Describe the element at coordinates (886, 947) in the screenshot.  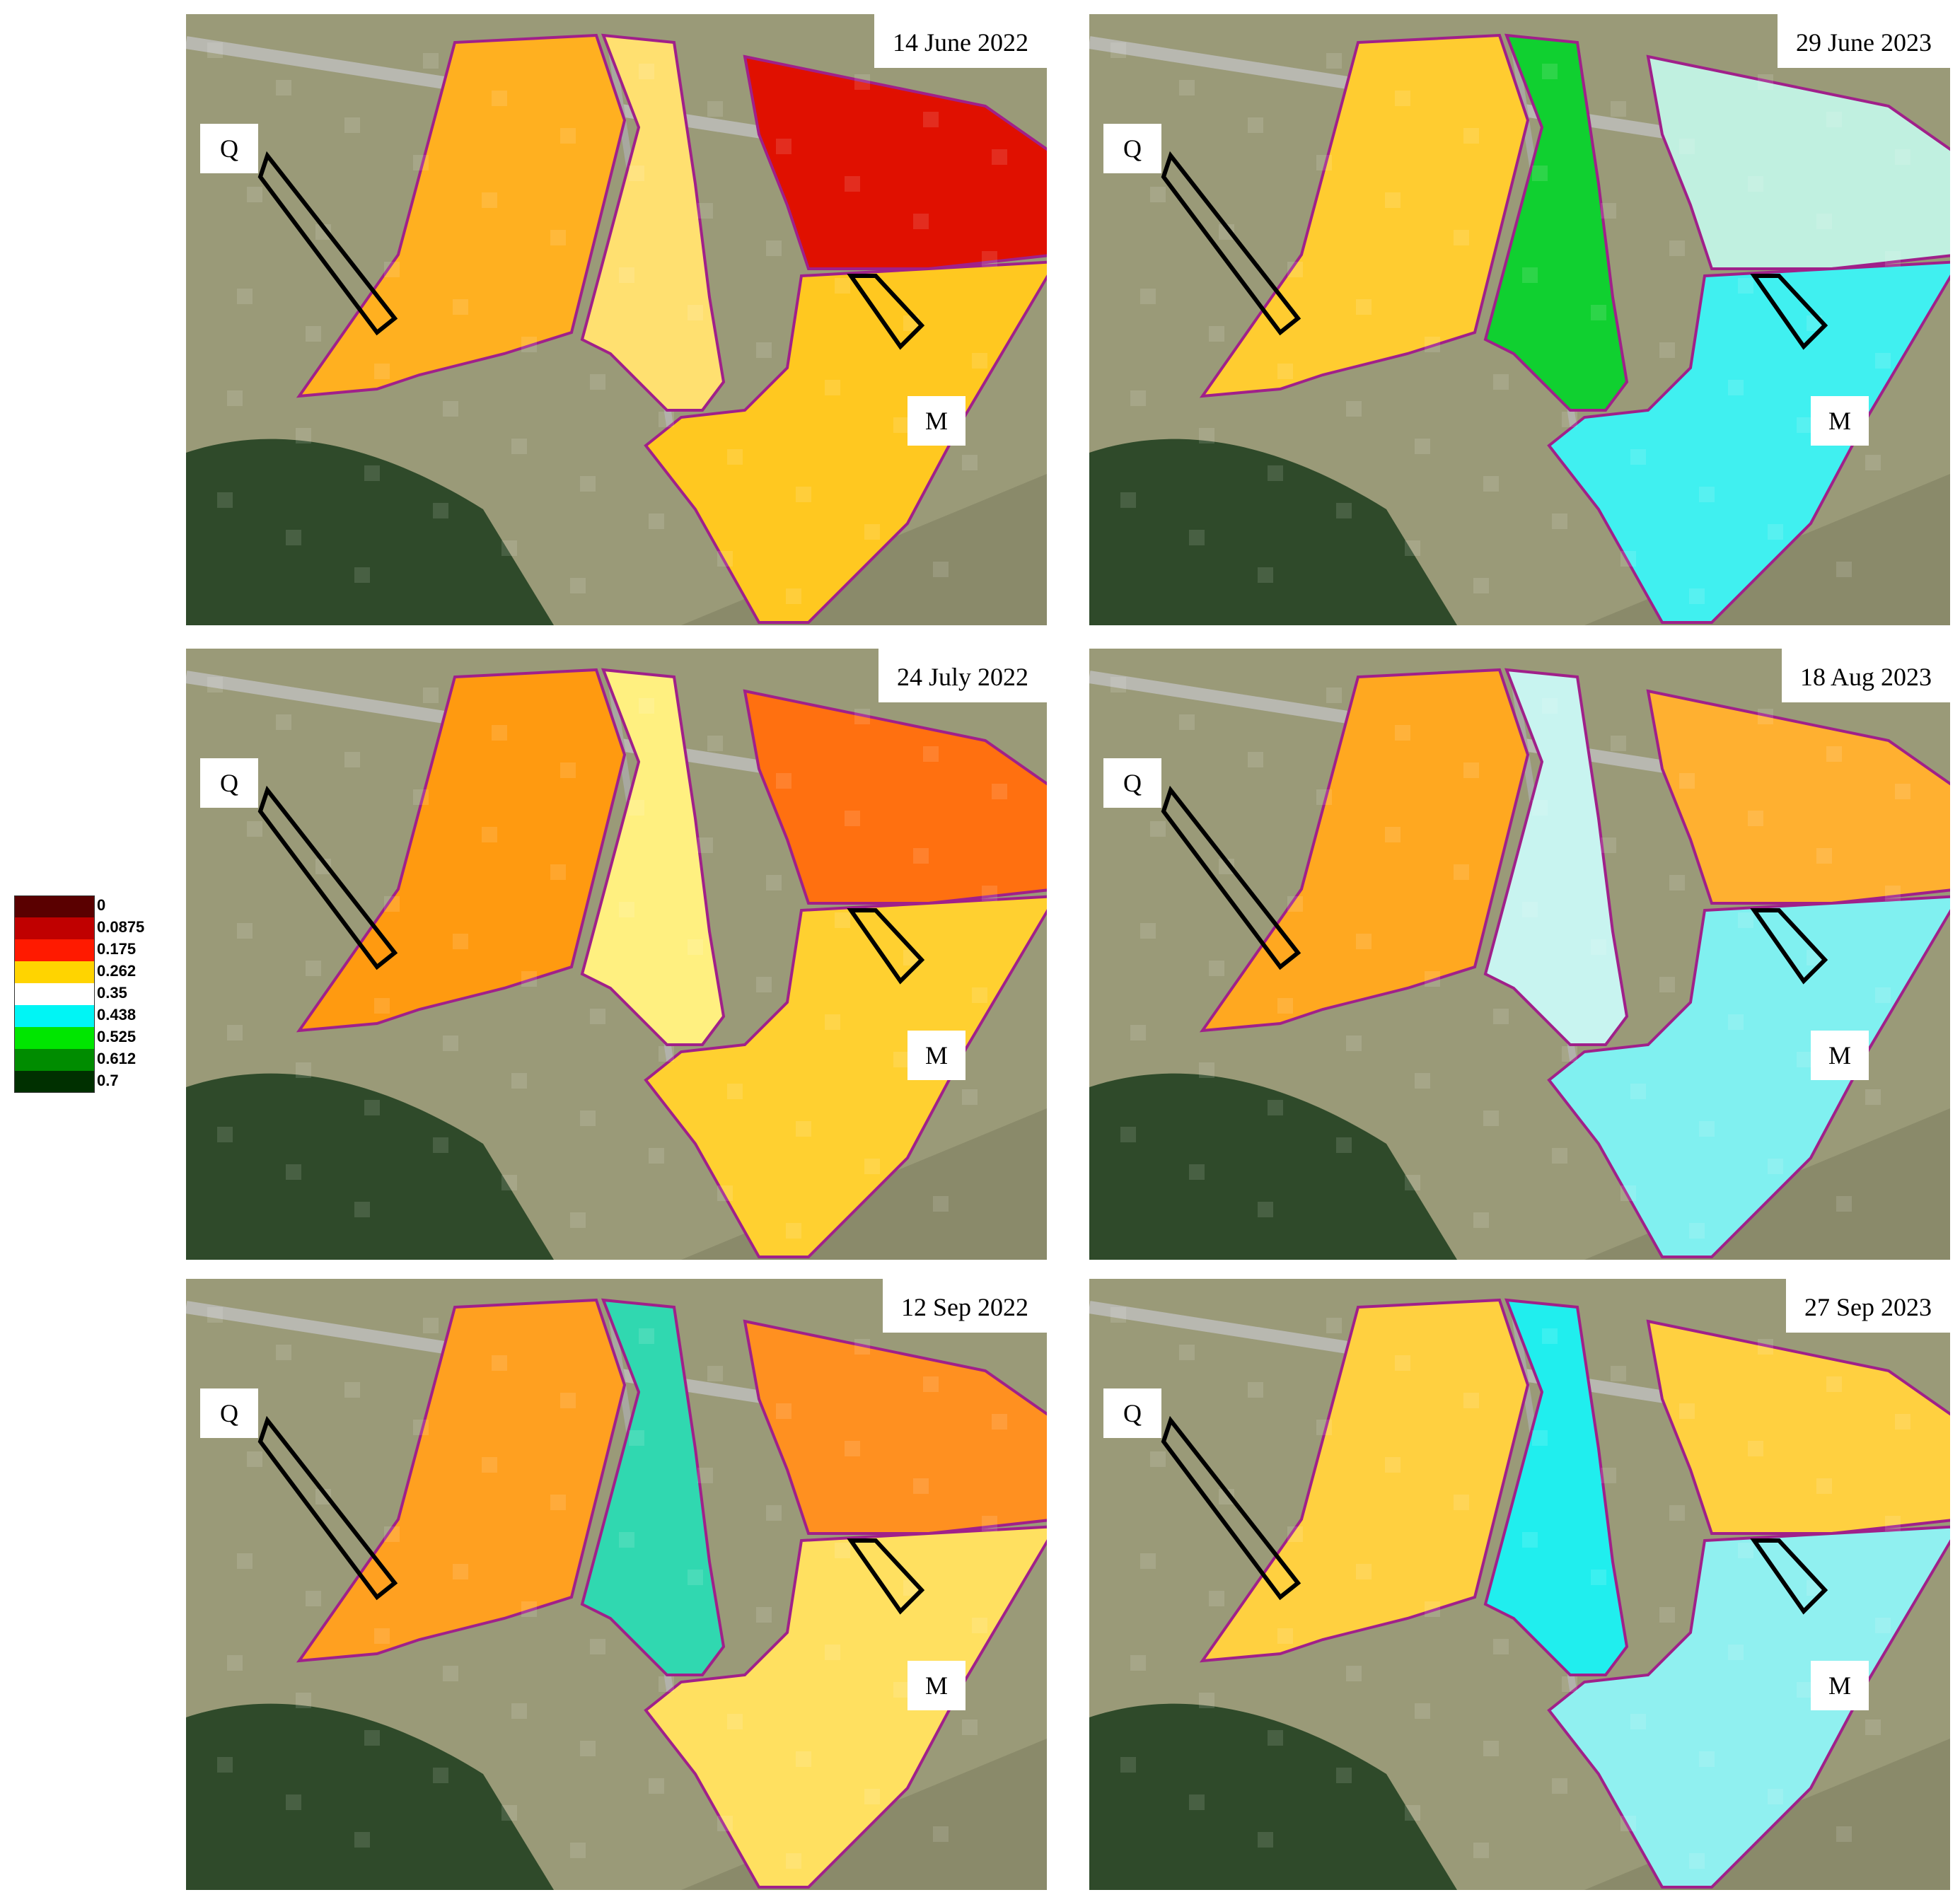
I see `sample-strip-m` at that location.